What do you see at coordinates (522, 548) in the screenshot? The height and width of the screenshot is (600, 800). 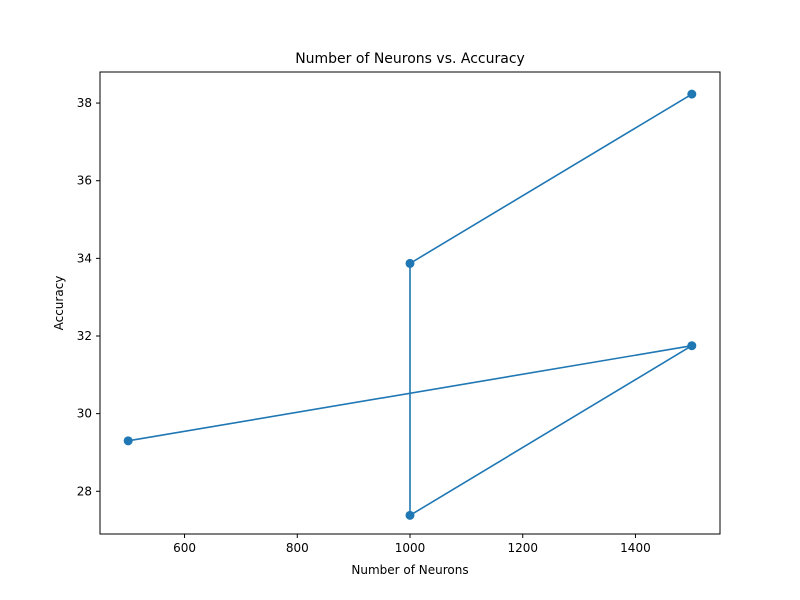 I see `x-tick-label: 1200` at bounding box center [522, 548].